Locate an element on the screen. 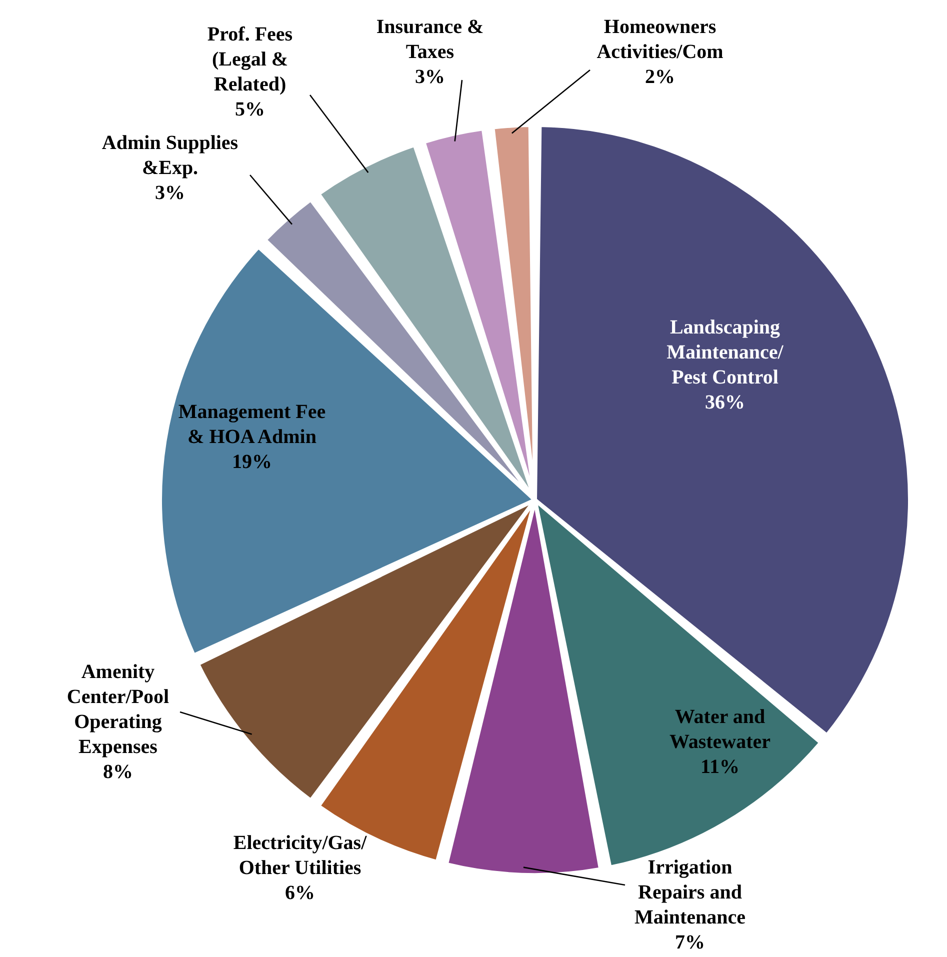  data-label: 36% is located at coordinates (725, 403).